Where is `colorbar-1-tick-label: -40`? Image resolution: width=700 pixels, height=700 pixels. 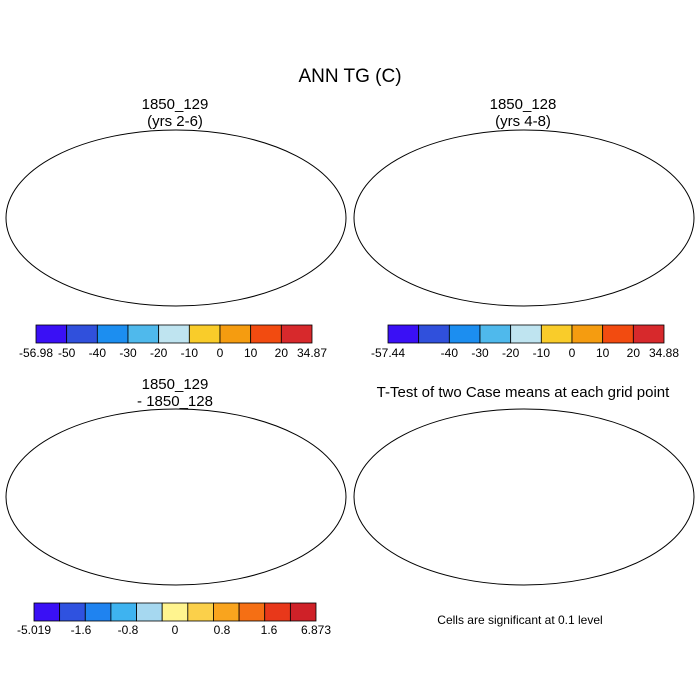 colorbar-1-tick-label: -40 is located at coordinates (97, 353).